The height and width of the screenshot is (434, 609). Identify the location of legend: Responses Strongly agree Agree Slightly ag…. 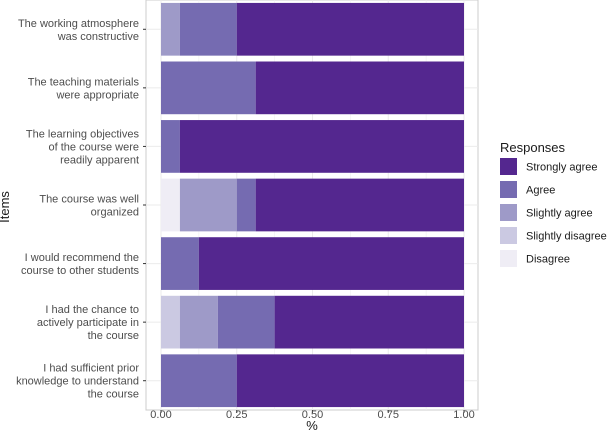
(553, 203).